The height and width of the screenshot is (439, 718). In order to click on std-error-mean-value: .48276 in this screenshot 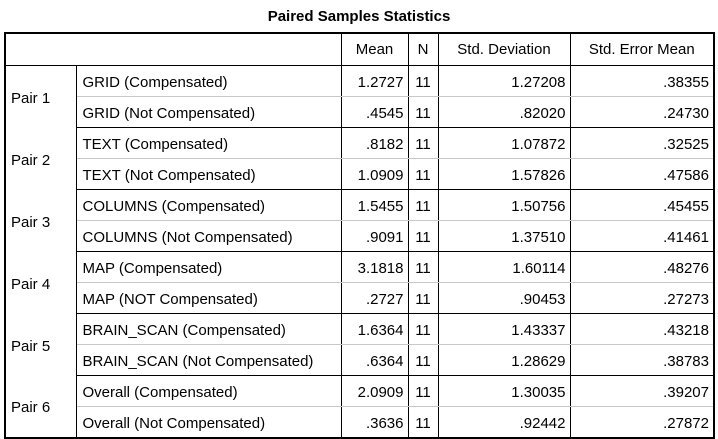, I will do `click(642, 267)`.